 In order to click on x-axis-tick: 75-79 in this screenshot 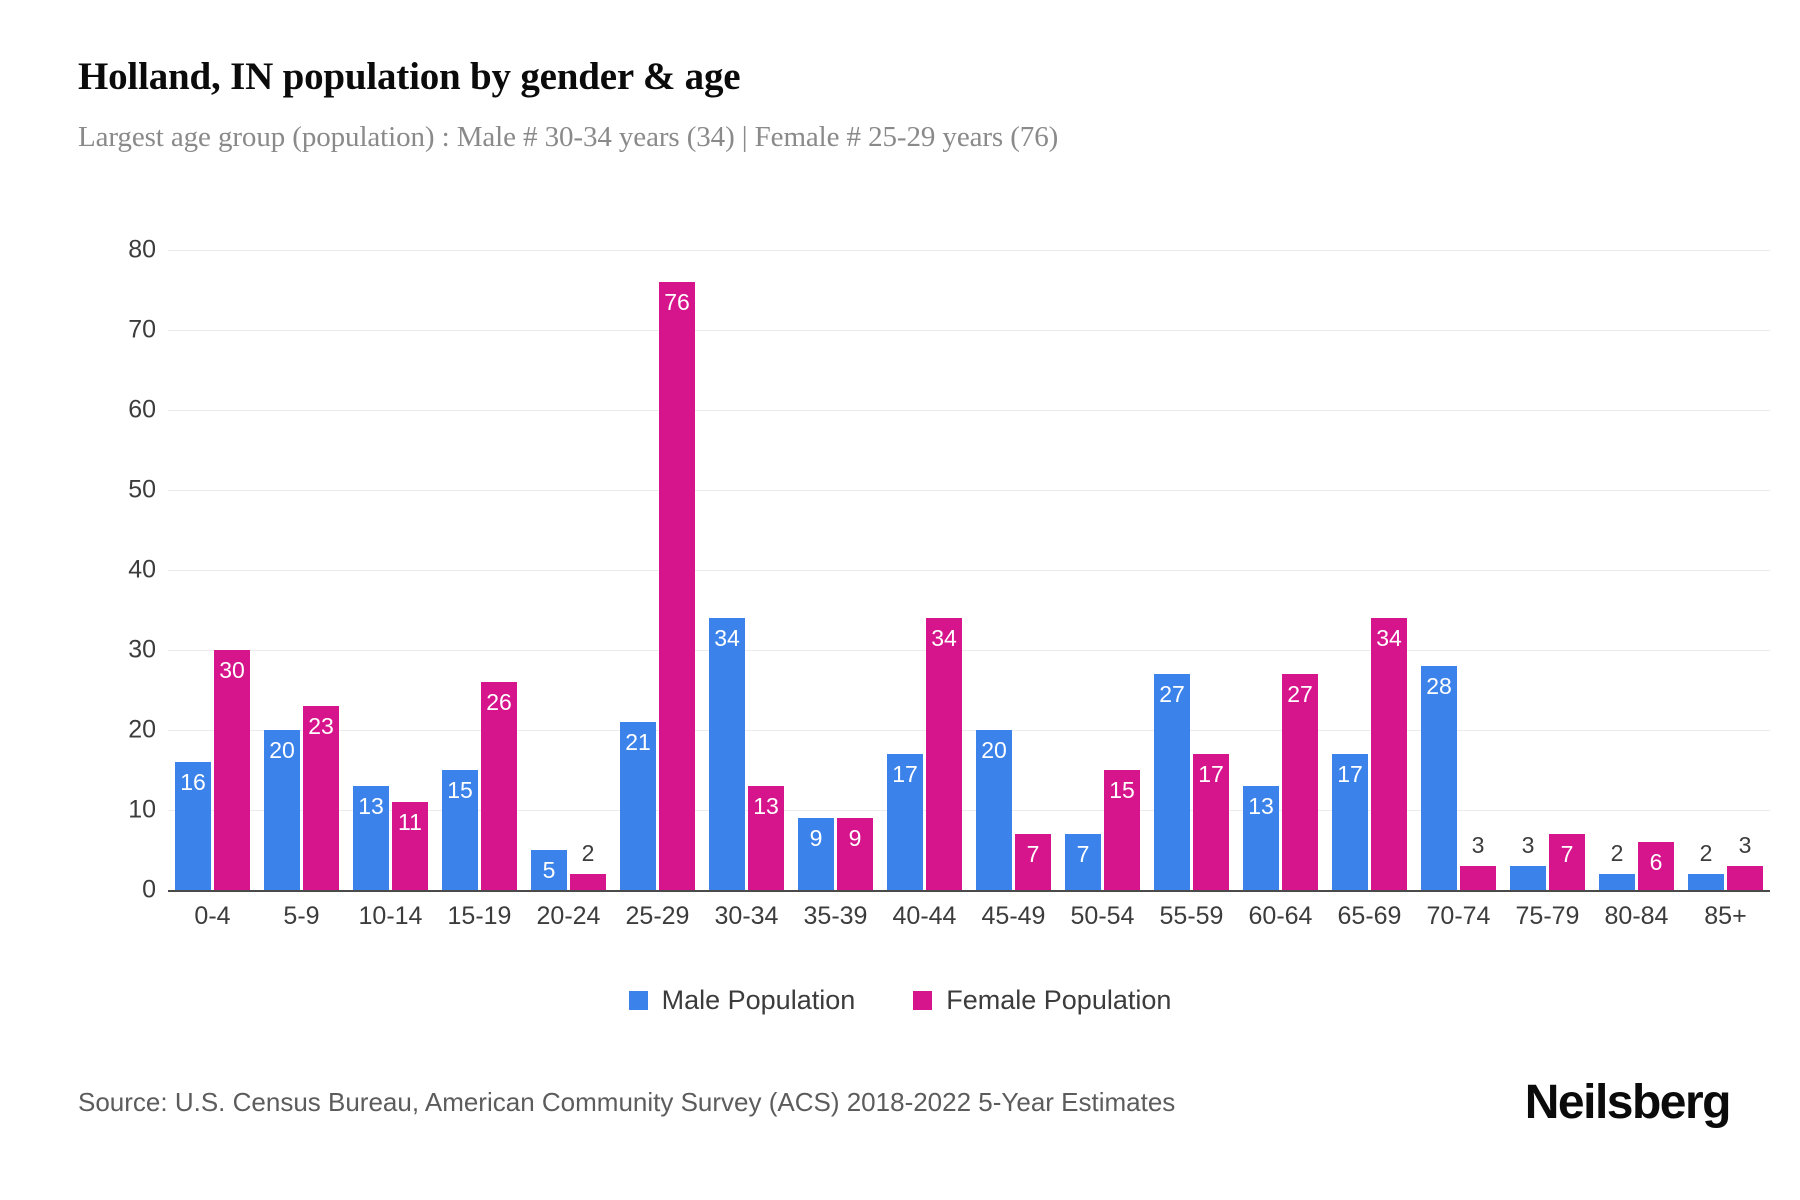, I will do `click(1547, 916)`.